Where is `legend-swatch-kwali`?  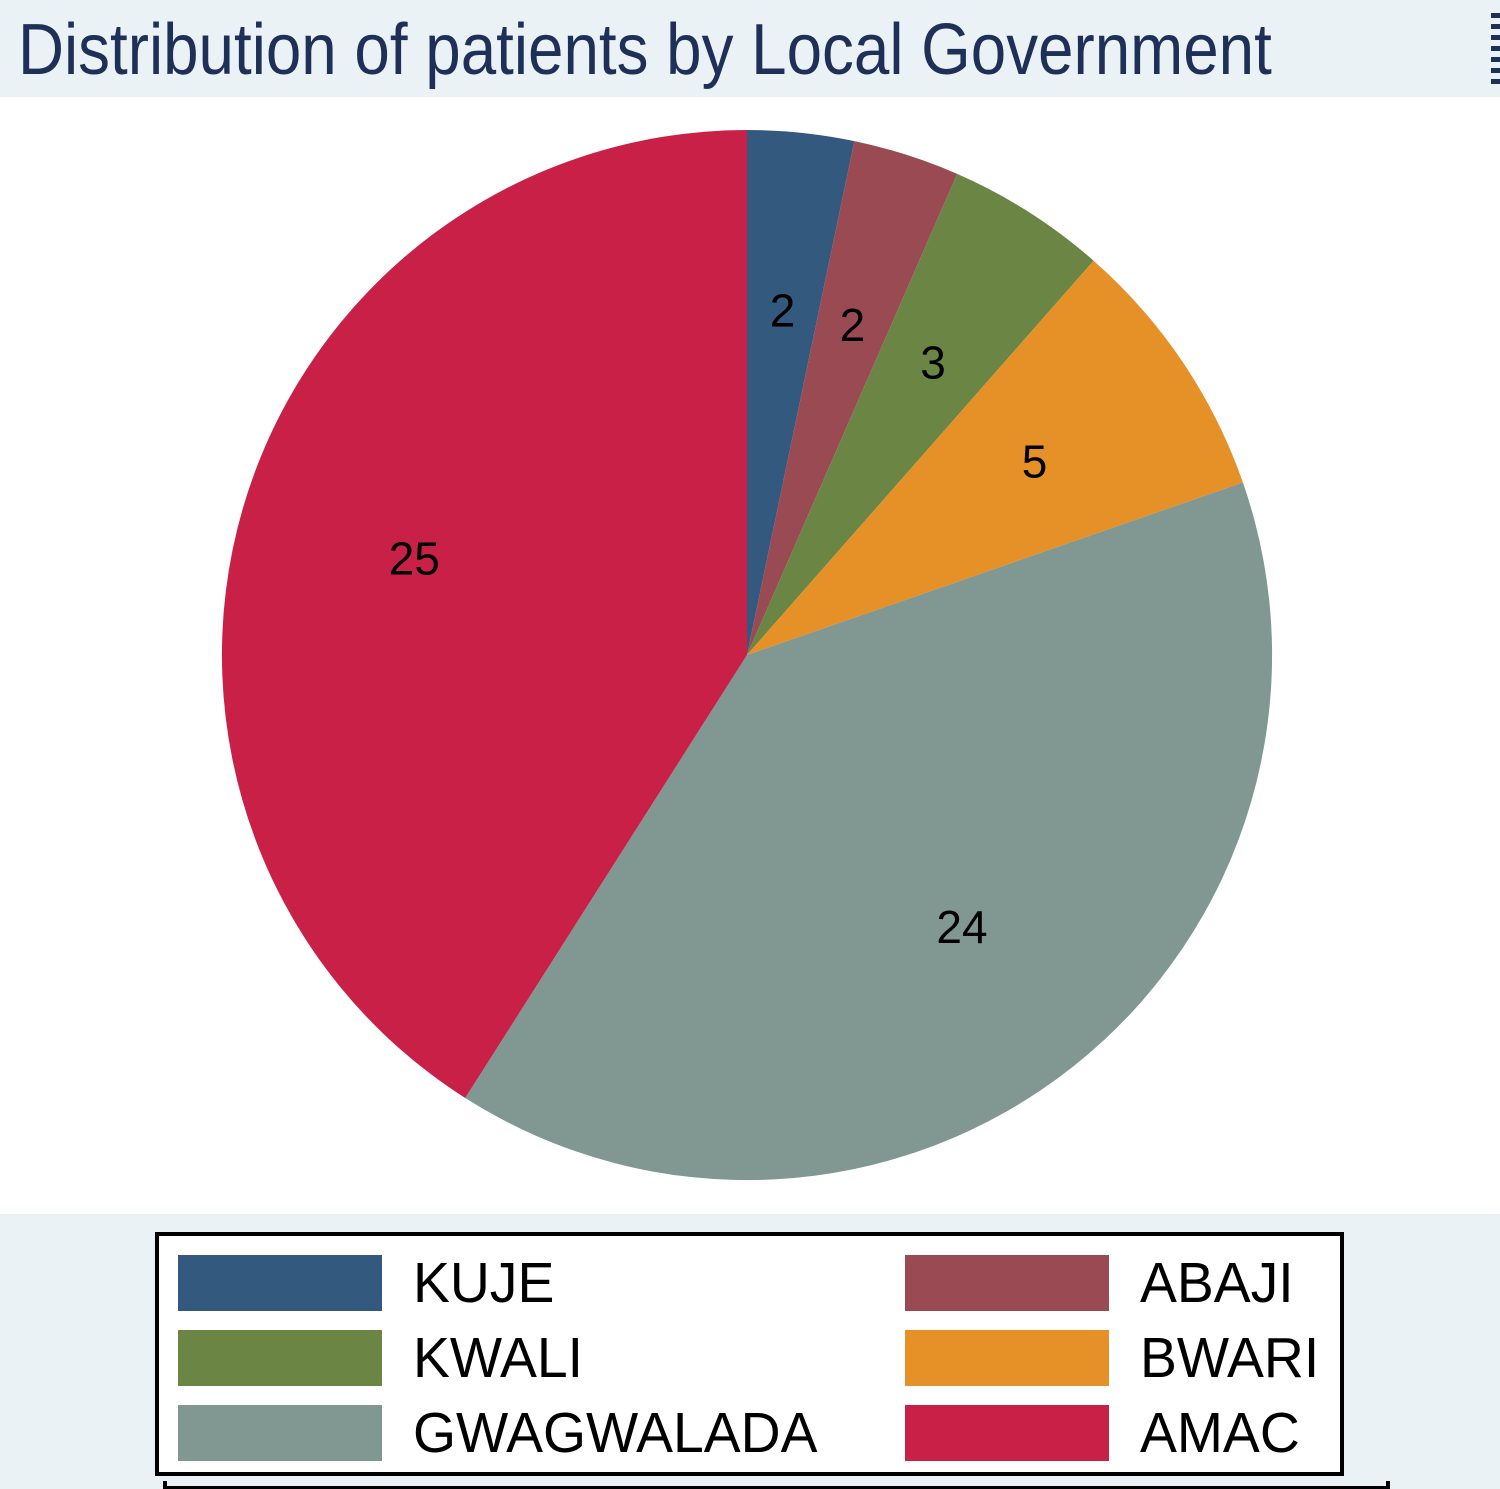 legend-swatch-kwali is located at coordinates (280, 1358).